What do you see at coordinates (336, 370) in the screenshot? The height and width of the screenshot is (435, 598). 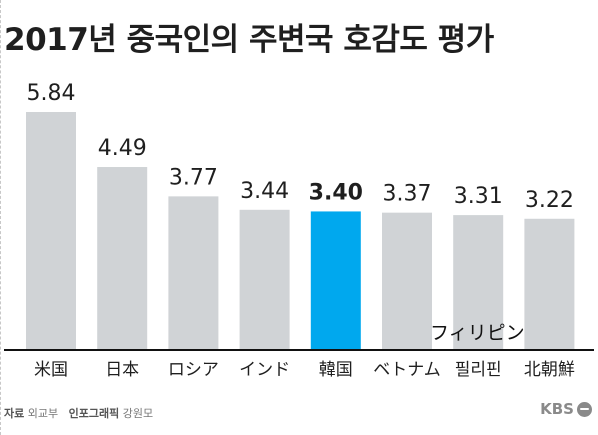 I see `category-label: 韓国` at bounding box center [336, 370].